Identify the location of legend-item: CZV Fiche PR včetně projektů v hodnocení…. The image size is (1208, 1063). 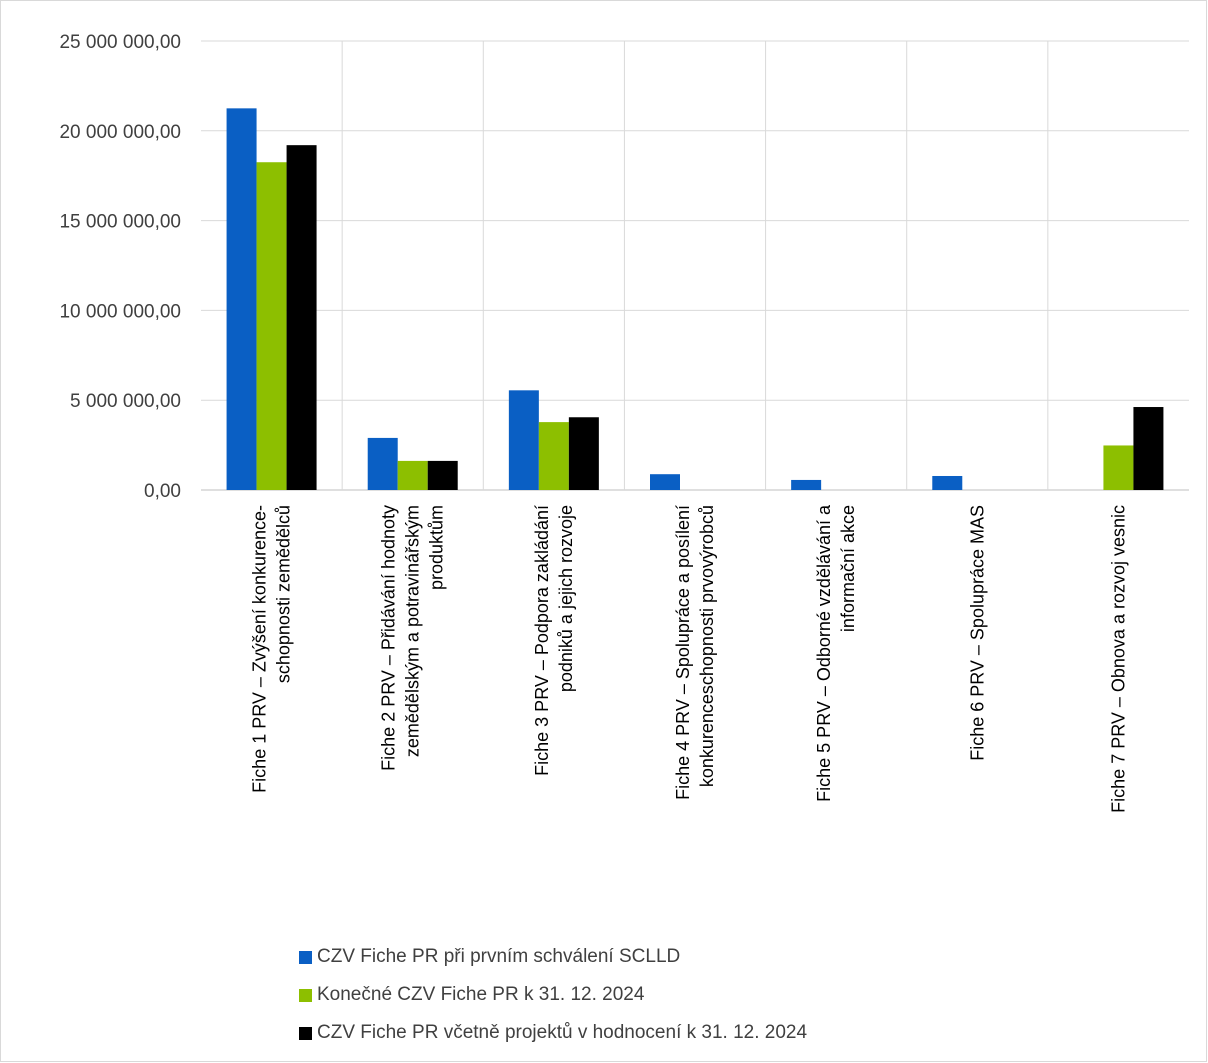
(553, 1033).